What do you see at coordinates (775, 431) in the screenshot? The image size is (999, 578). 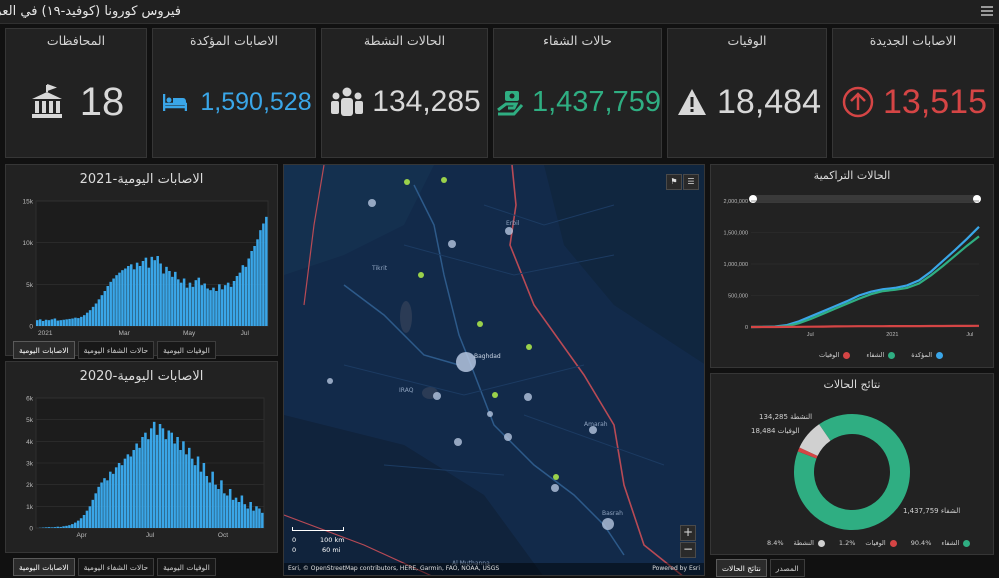 I see `label-deaths: الوفيات 18,484` at bounding box center [775, 431].